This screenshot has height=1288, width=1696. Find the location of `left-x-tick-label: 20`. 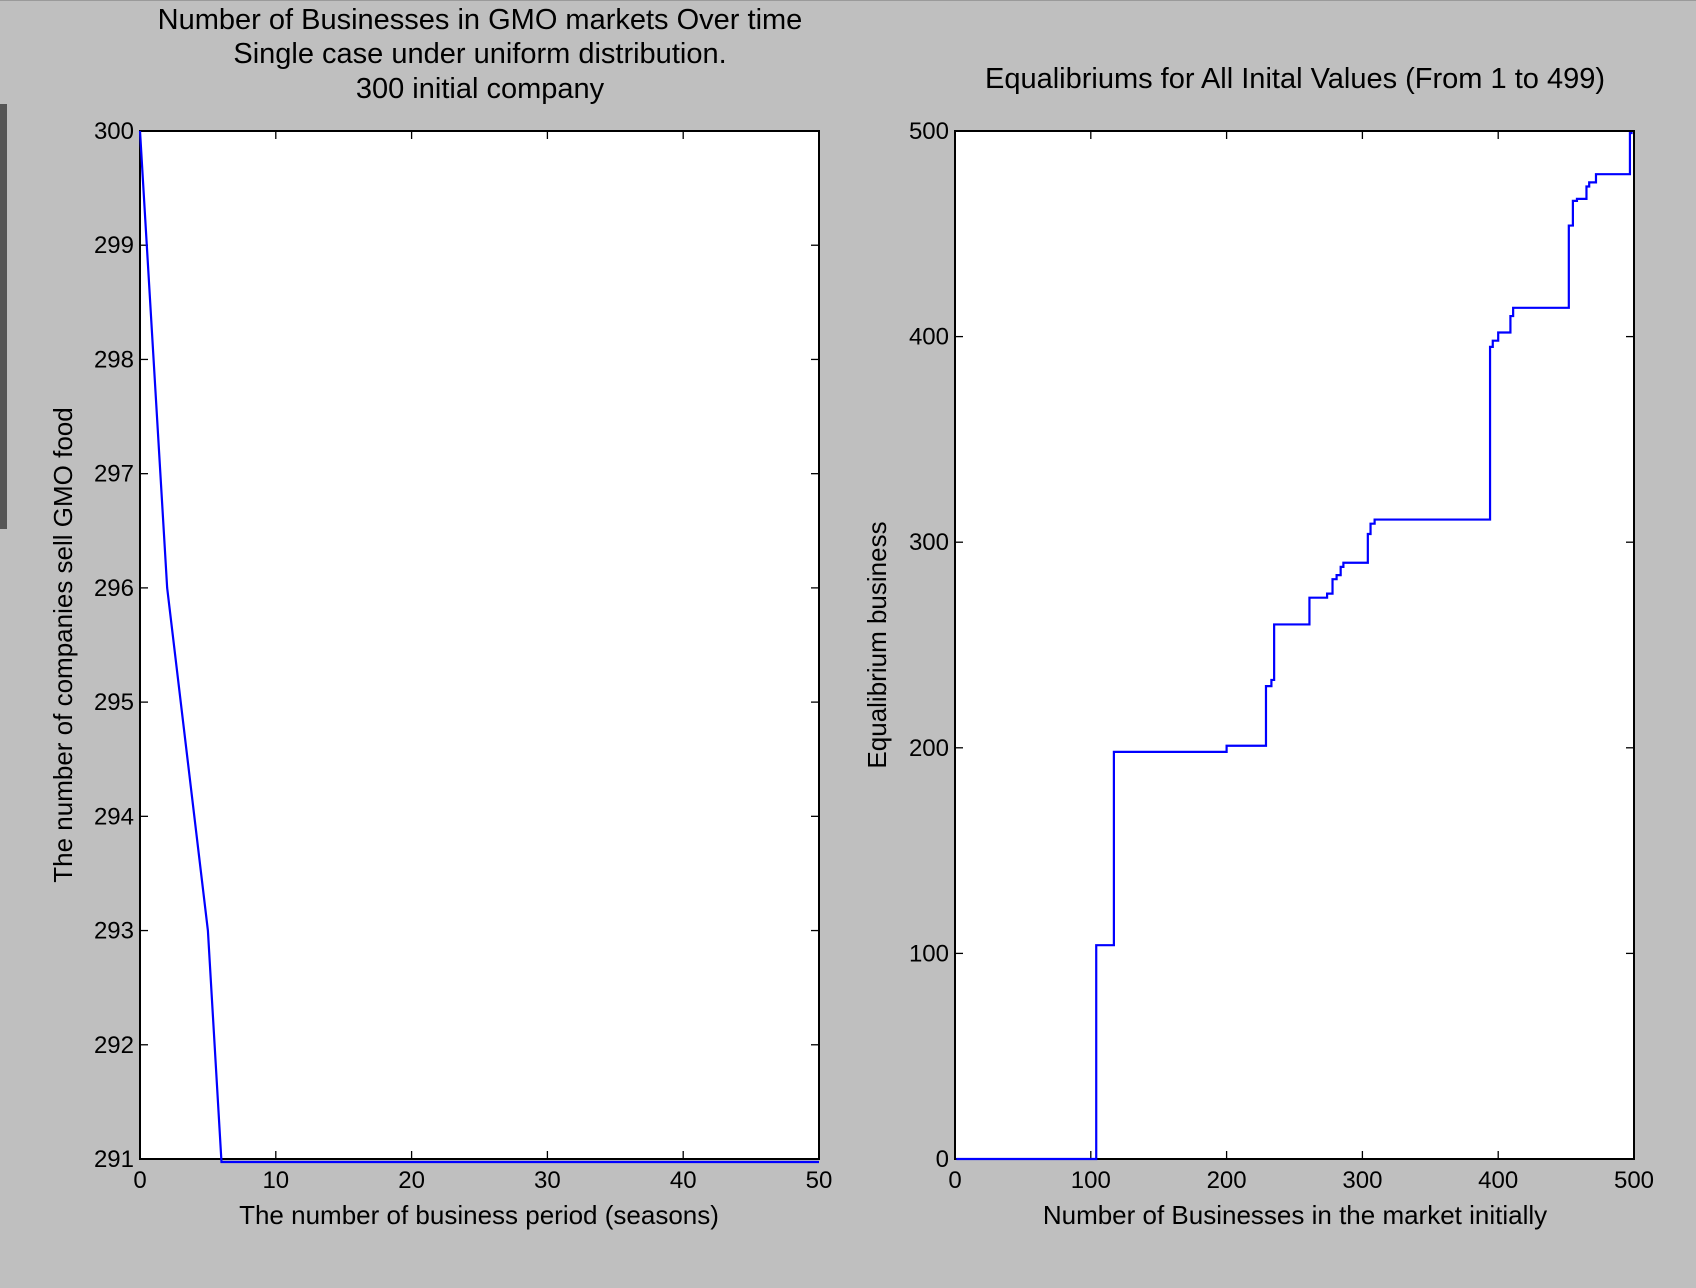

left-x-tick-label: 20 is located at coordinates (411, 1180).